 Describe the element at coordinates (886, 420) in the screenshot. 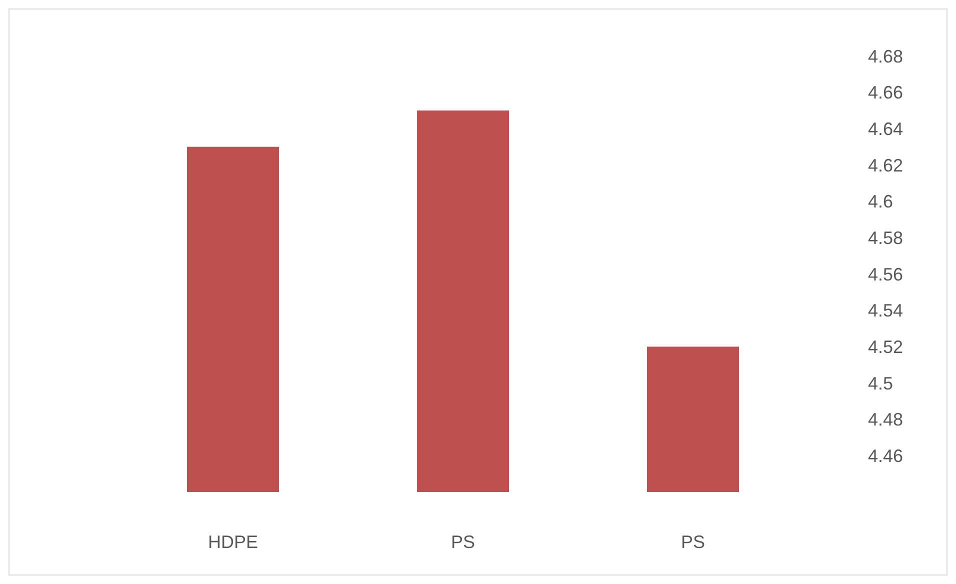

I see `y-tick-label: 4.48` at that location.